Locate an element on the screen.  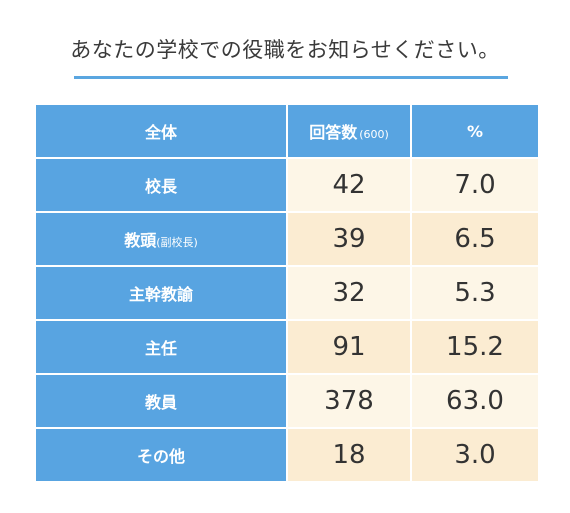
header-percent-text: % is located at coordinates (475, 131).